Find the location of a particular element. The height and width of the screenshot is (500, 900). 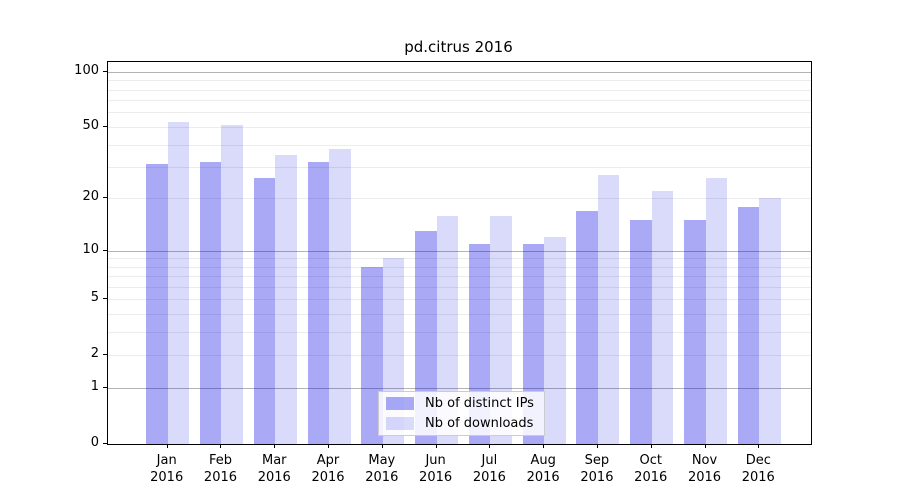

bar-nb-of-distinct-ips-oct is located at coordinates (641, 332).